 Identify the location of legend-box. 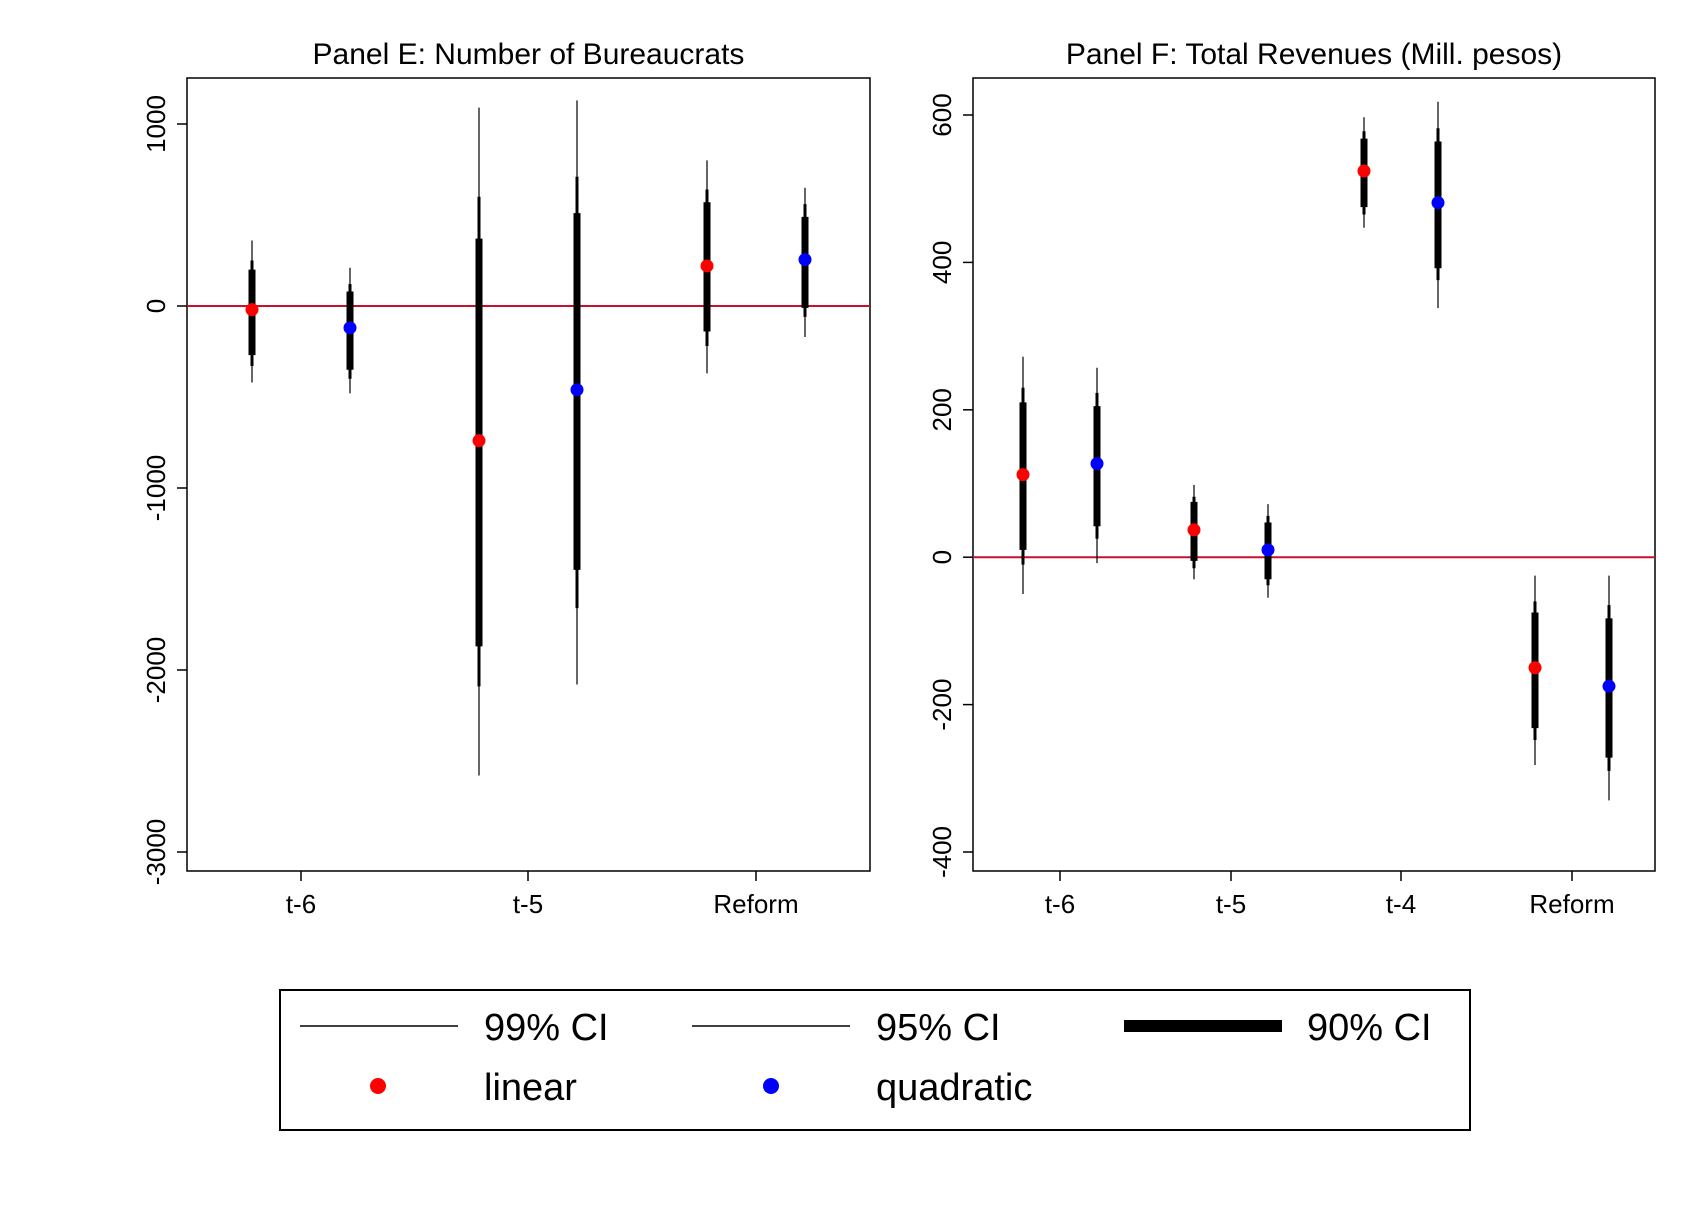
(875, 1060).